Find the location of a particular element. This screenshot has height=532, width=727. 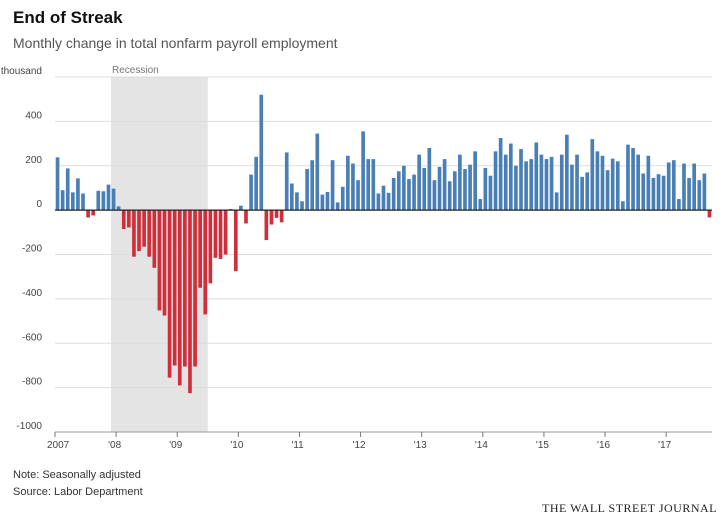

y-tick-label: 200 is located at coordinates (33, 160).